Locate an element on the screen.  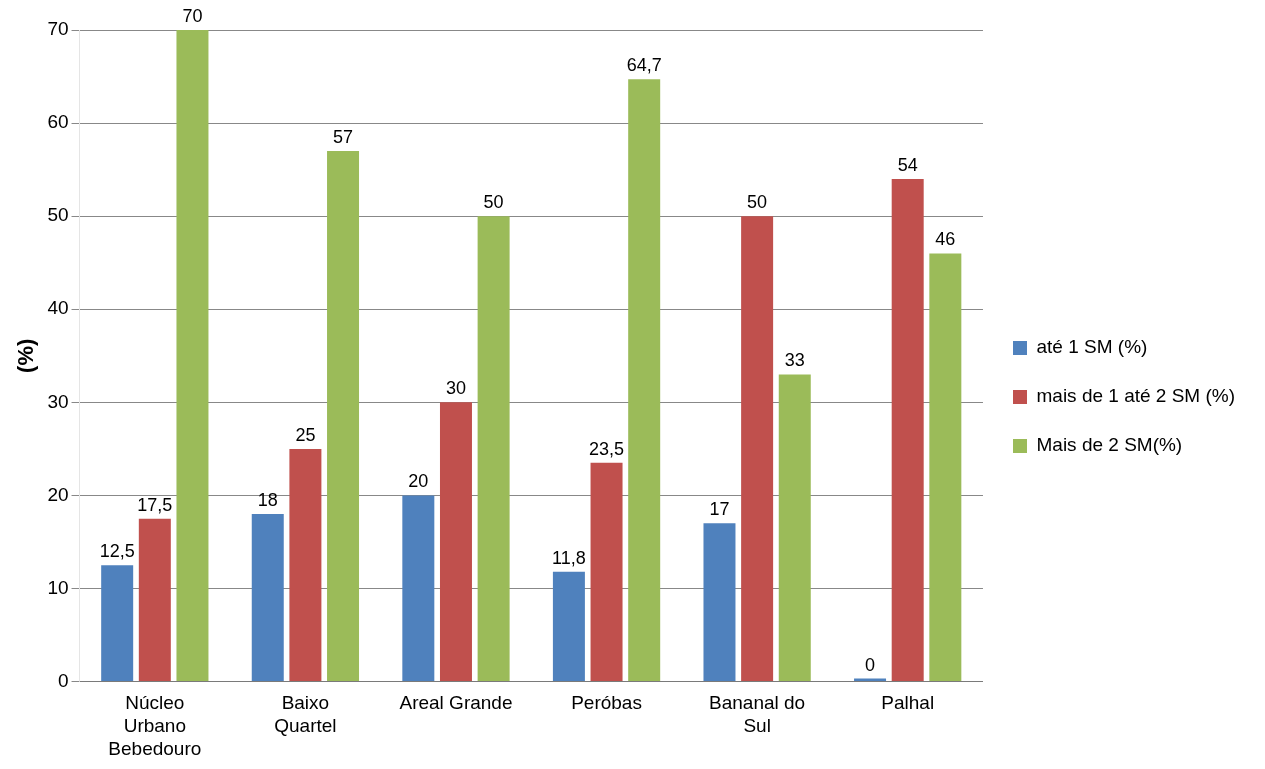
x-tick-label: Areal Grande is located at coordinates (456, 703).